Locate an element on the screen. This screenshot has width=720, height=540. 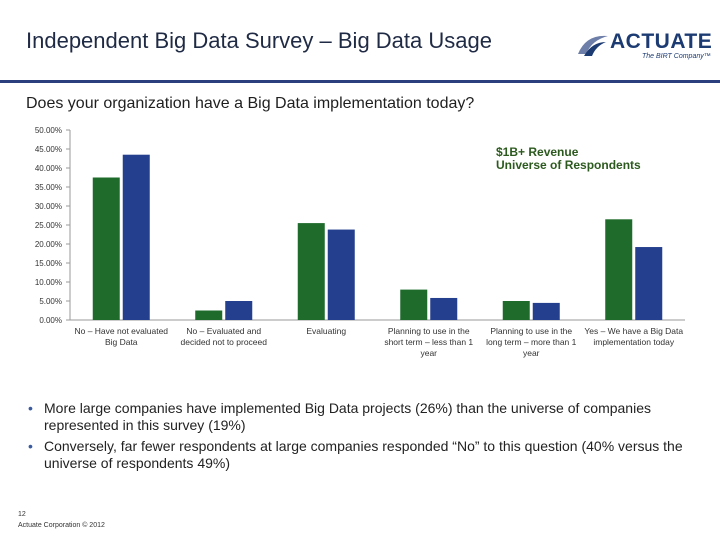
y-tick-label: 30.00% is located at coordinates (48, 206).